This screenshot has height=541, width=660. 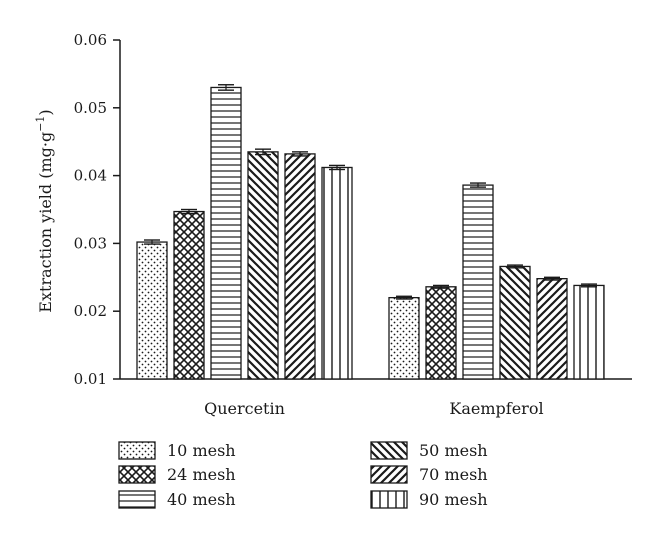 I want to click on y-tick-label: 0.05, so click(x=90, y=108).